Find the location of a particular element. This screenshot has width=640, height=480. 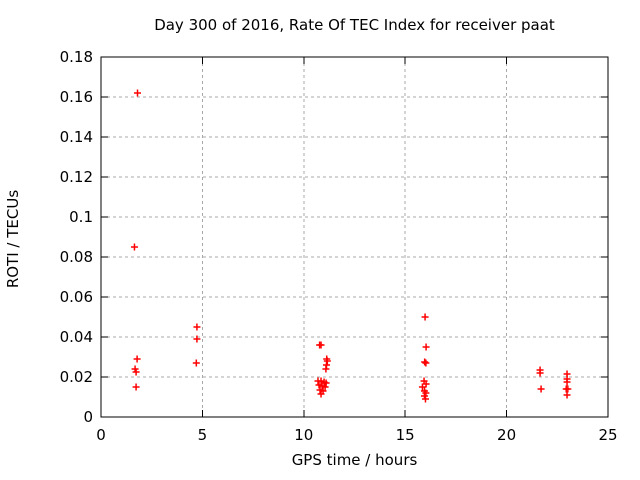

x-tick-label: 15 is located at coordinates (405, 435).